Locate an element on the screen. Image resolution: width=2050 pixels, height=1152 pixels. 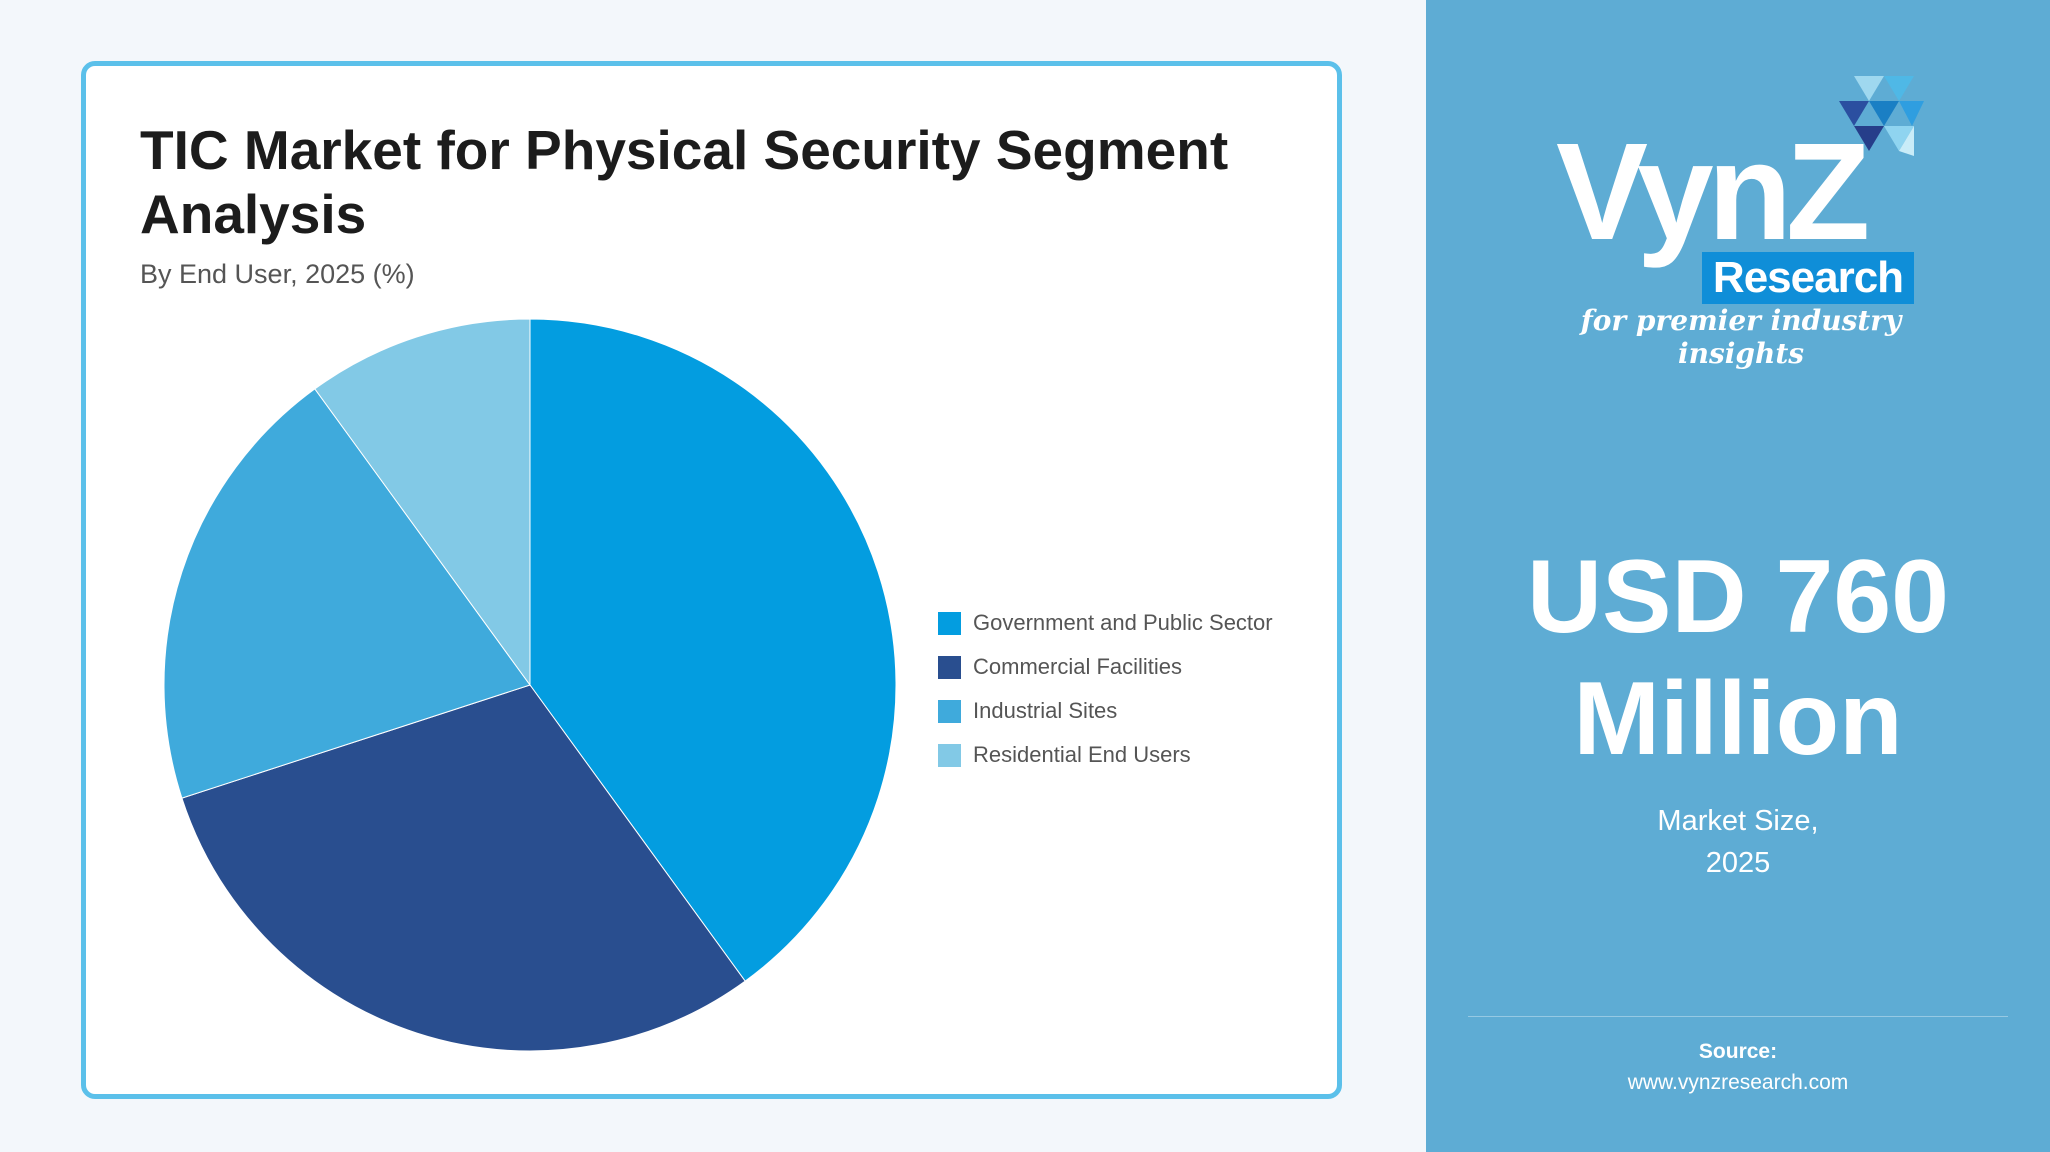
pie-slice-commercial-facilities is located at coordinates (463, 868).